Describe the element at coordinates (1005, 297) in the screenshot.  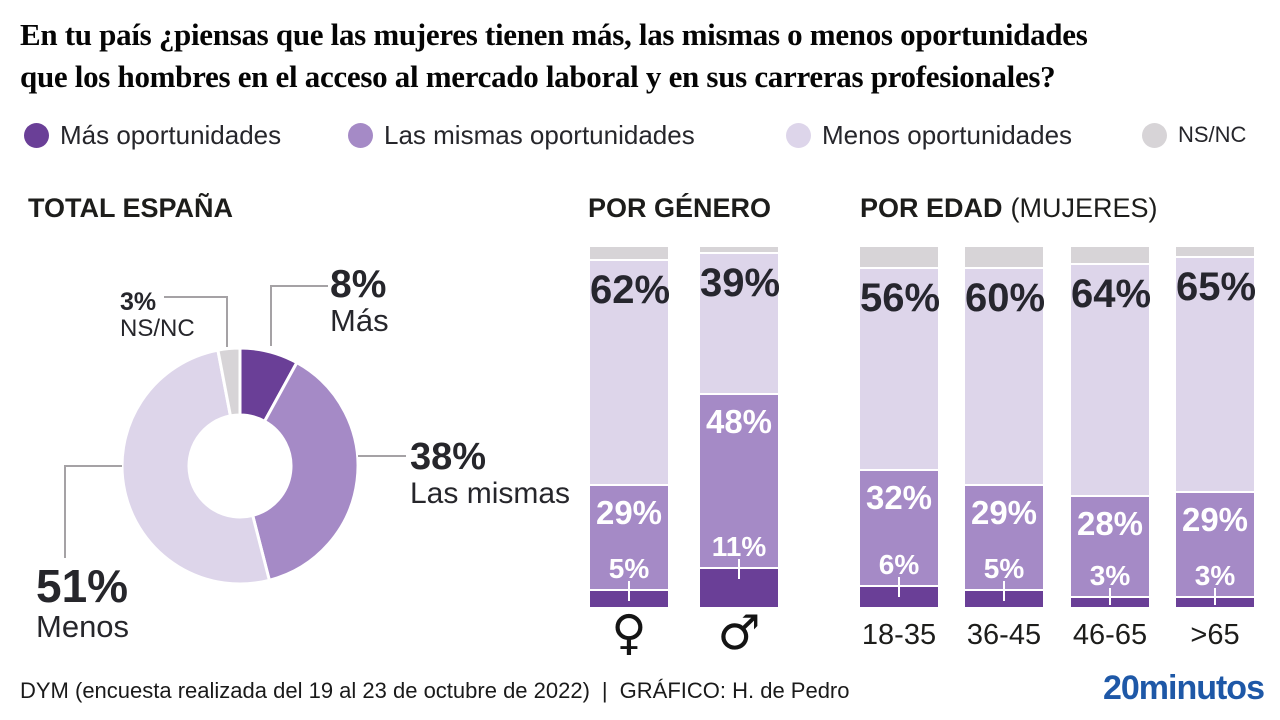
I see `bar-label-menos: 60%` at that location.